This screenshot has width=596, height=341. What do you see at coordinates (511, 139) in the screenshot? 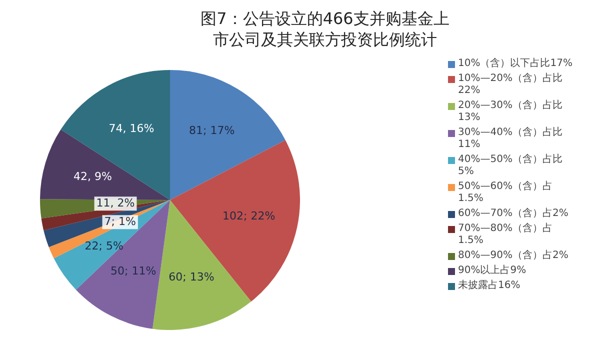
I see `legend-label: 30%—40%（含）占比11%` at bounding box center [511, 139].